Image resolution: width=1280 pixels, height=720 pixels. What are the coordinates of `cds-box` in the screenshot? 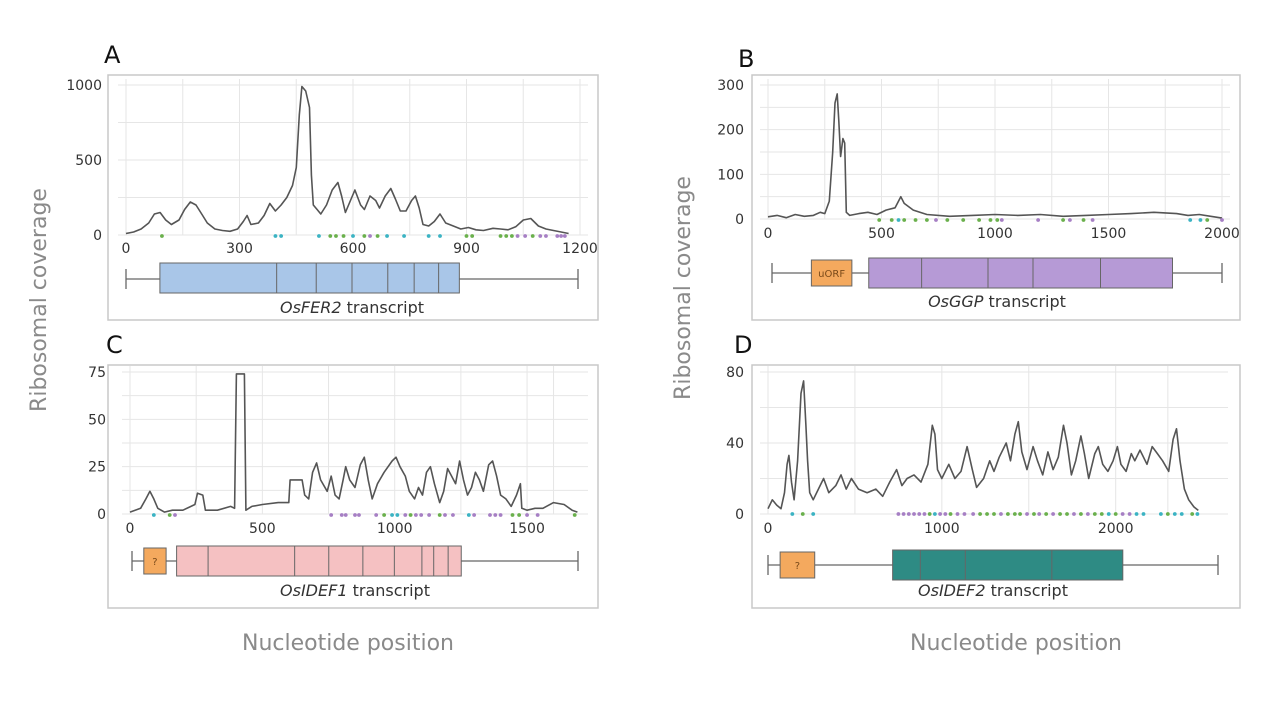 It's located at (1008, 565).